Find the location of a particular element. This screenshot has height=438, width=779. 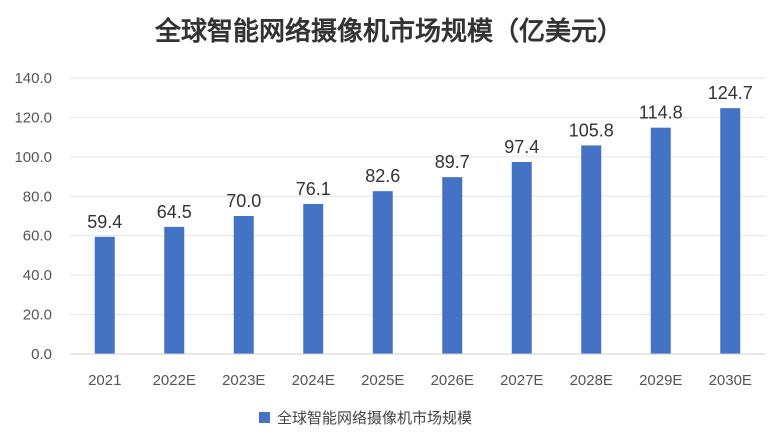

chart-title: 全球智能网络摄像机市场规模（亿美元） is located at coordinates (388, 31).